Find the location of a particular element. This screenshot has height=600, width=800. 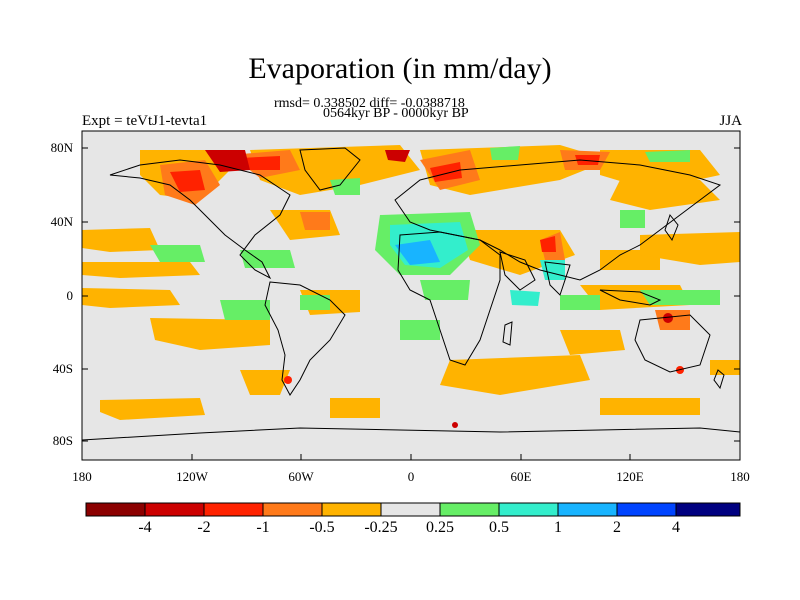

colorbar-label: 0.5 is located at coordinates (499, 527).